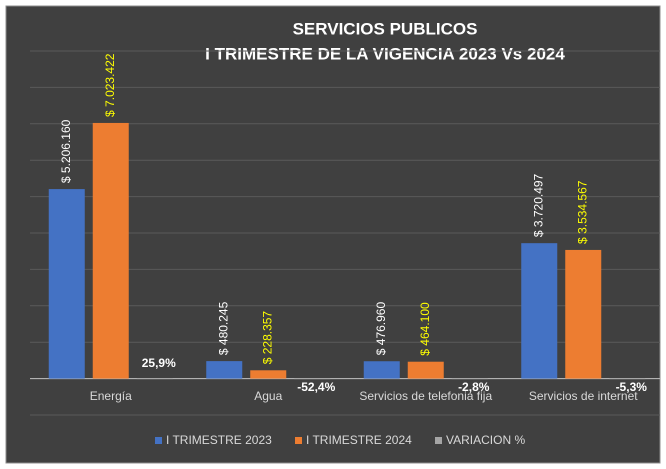 This screenshot has height=469, width=666. What do you see at coordinates (223, 328) in the screenshot?
I see `data-label: $ 480.245` at bounding box center [223, 328].